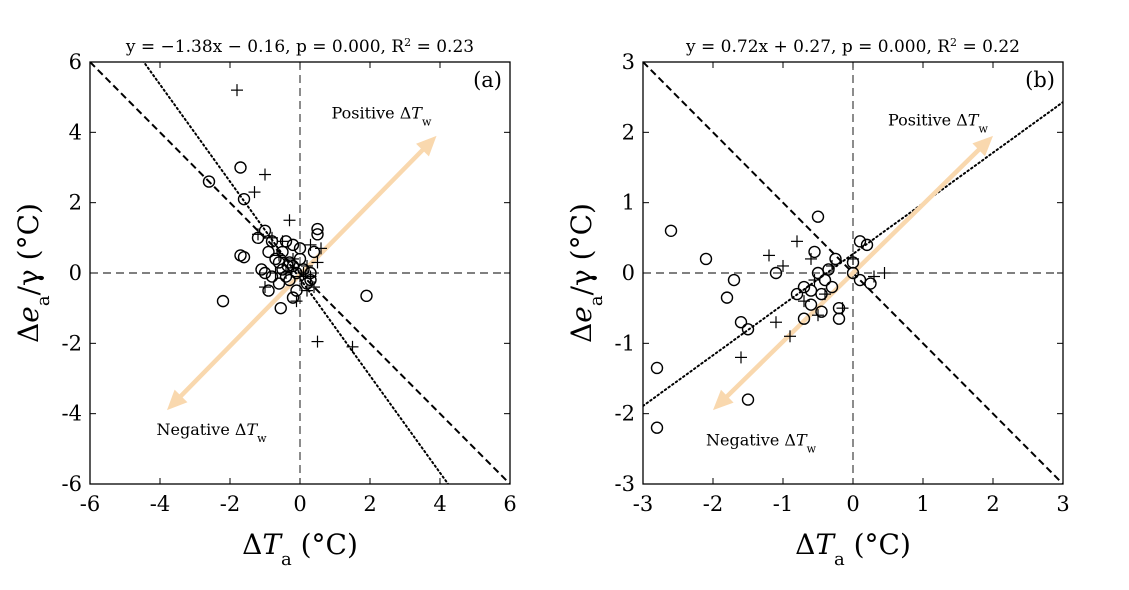 The height and width of the screenshot is (590, 1129). What do you see at coordinates (628, 203) in the screenshot?
I see `y-tick-label: 1` at bounding box center [628, 203].